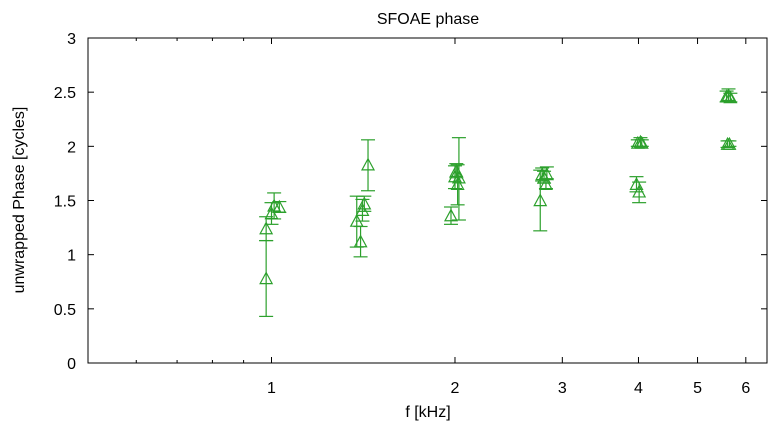 This screenshot has height=425, width=774. What do you see at coordinates (65, 93) in the screenshot?
I see `y-tick-label: 2.5` at bounding box center [65, 93].